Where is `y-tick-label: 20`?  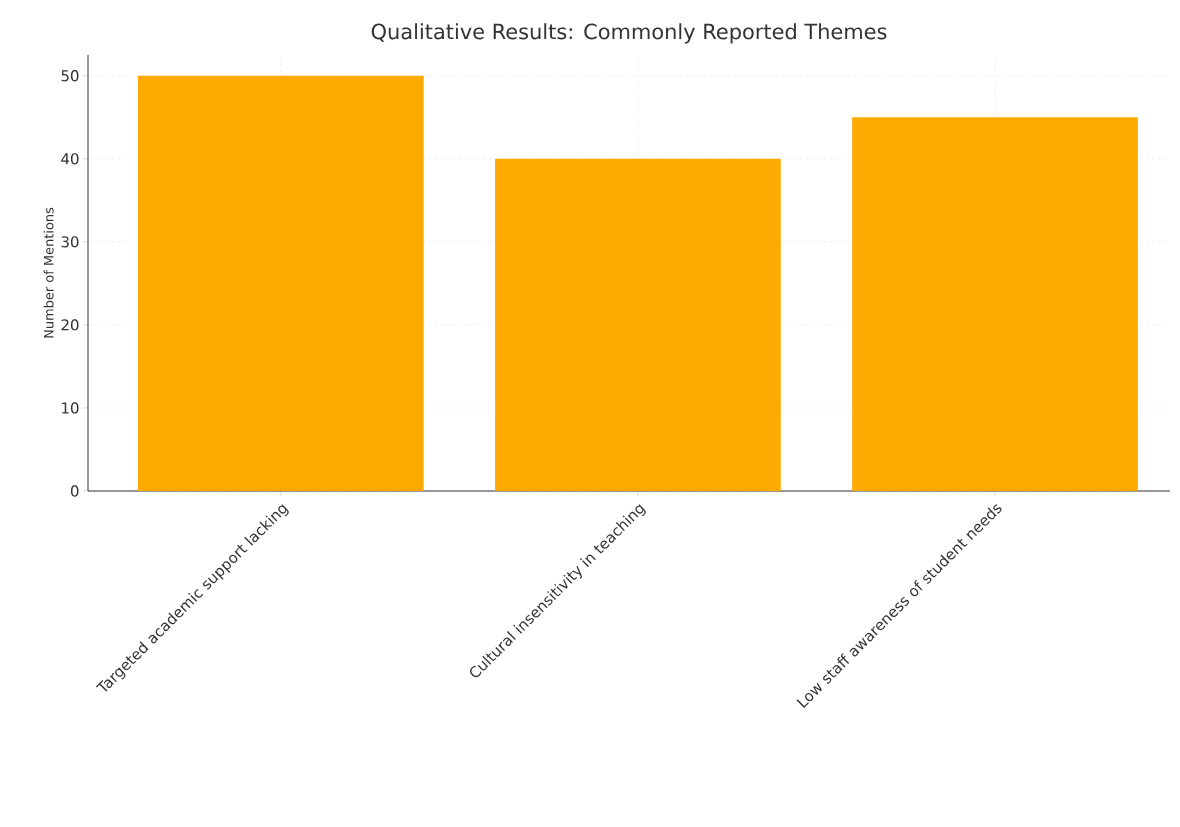 y-tick-label: 20 is located at coordinates (70, 325).